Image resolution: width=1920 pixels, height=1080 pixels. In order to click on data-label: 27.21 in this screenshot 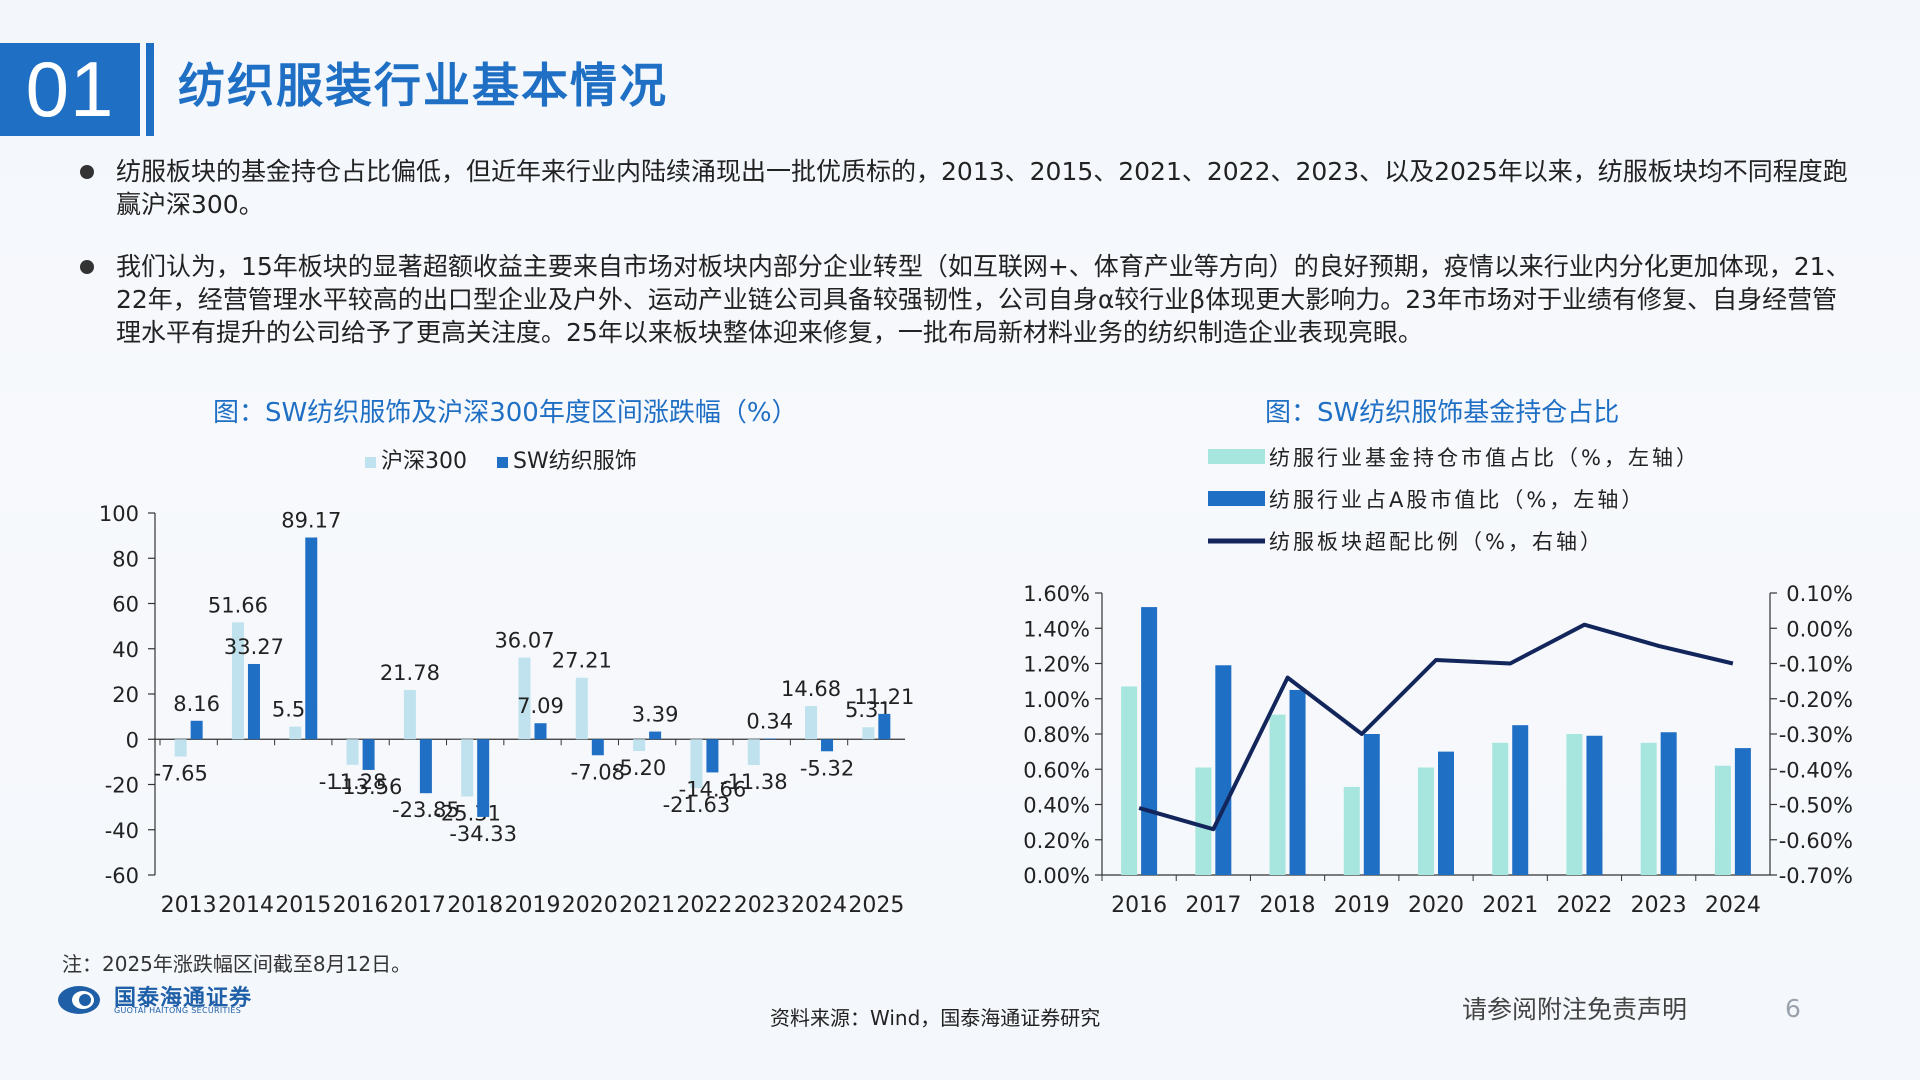, I will do `click(582, 661)`.